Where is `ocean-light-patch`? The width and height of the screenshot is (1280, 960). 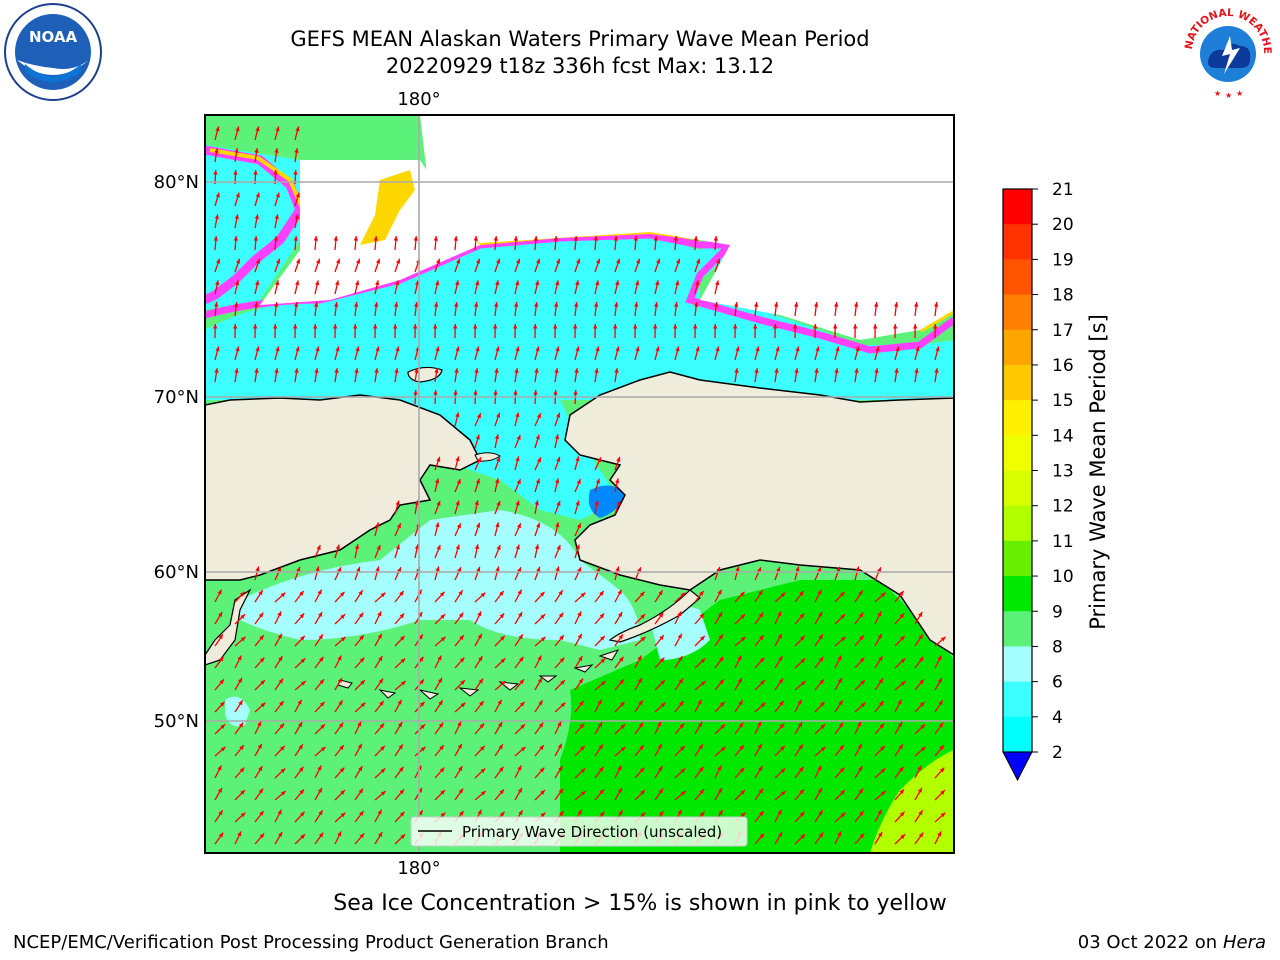
ocean-light-patch is located at coordinates (237, 711).